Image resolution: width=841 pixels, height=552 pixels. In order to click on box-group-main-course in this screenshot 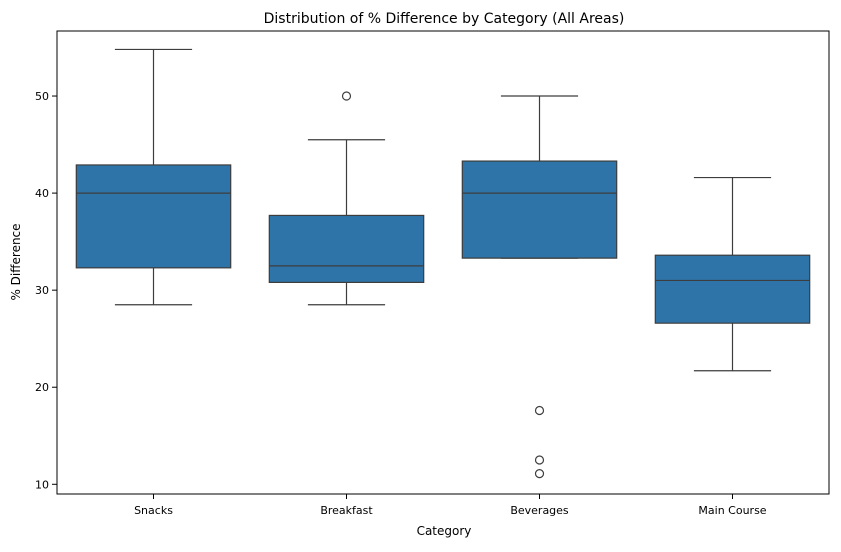, I will do `click(732, 274)`.